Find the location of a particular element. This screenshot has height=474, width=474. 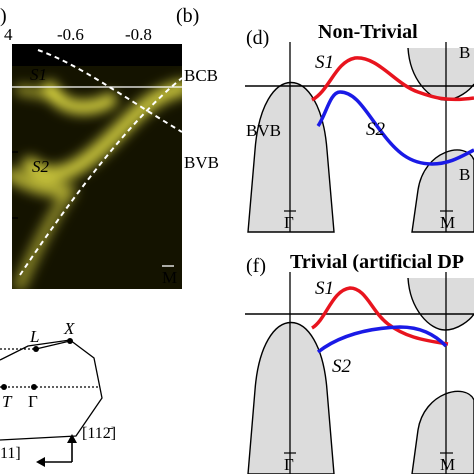

panel-f-conduction-band-fill is located at coordinates (441, 304).